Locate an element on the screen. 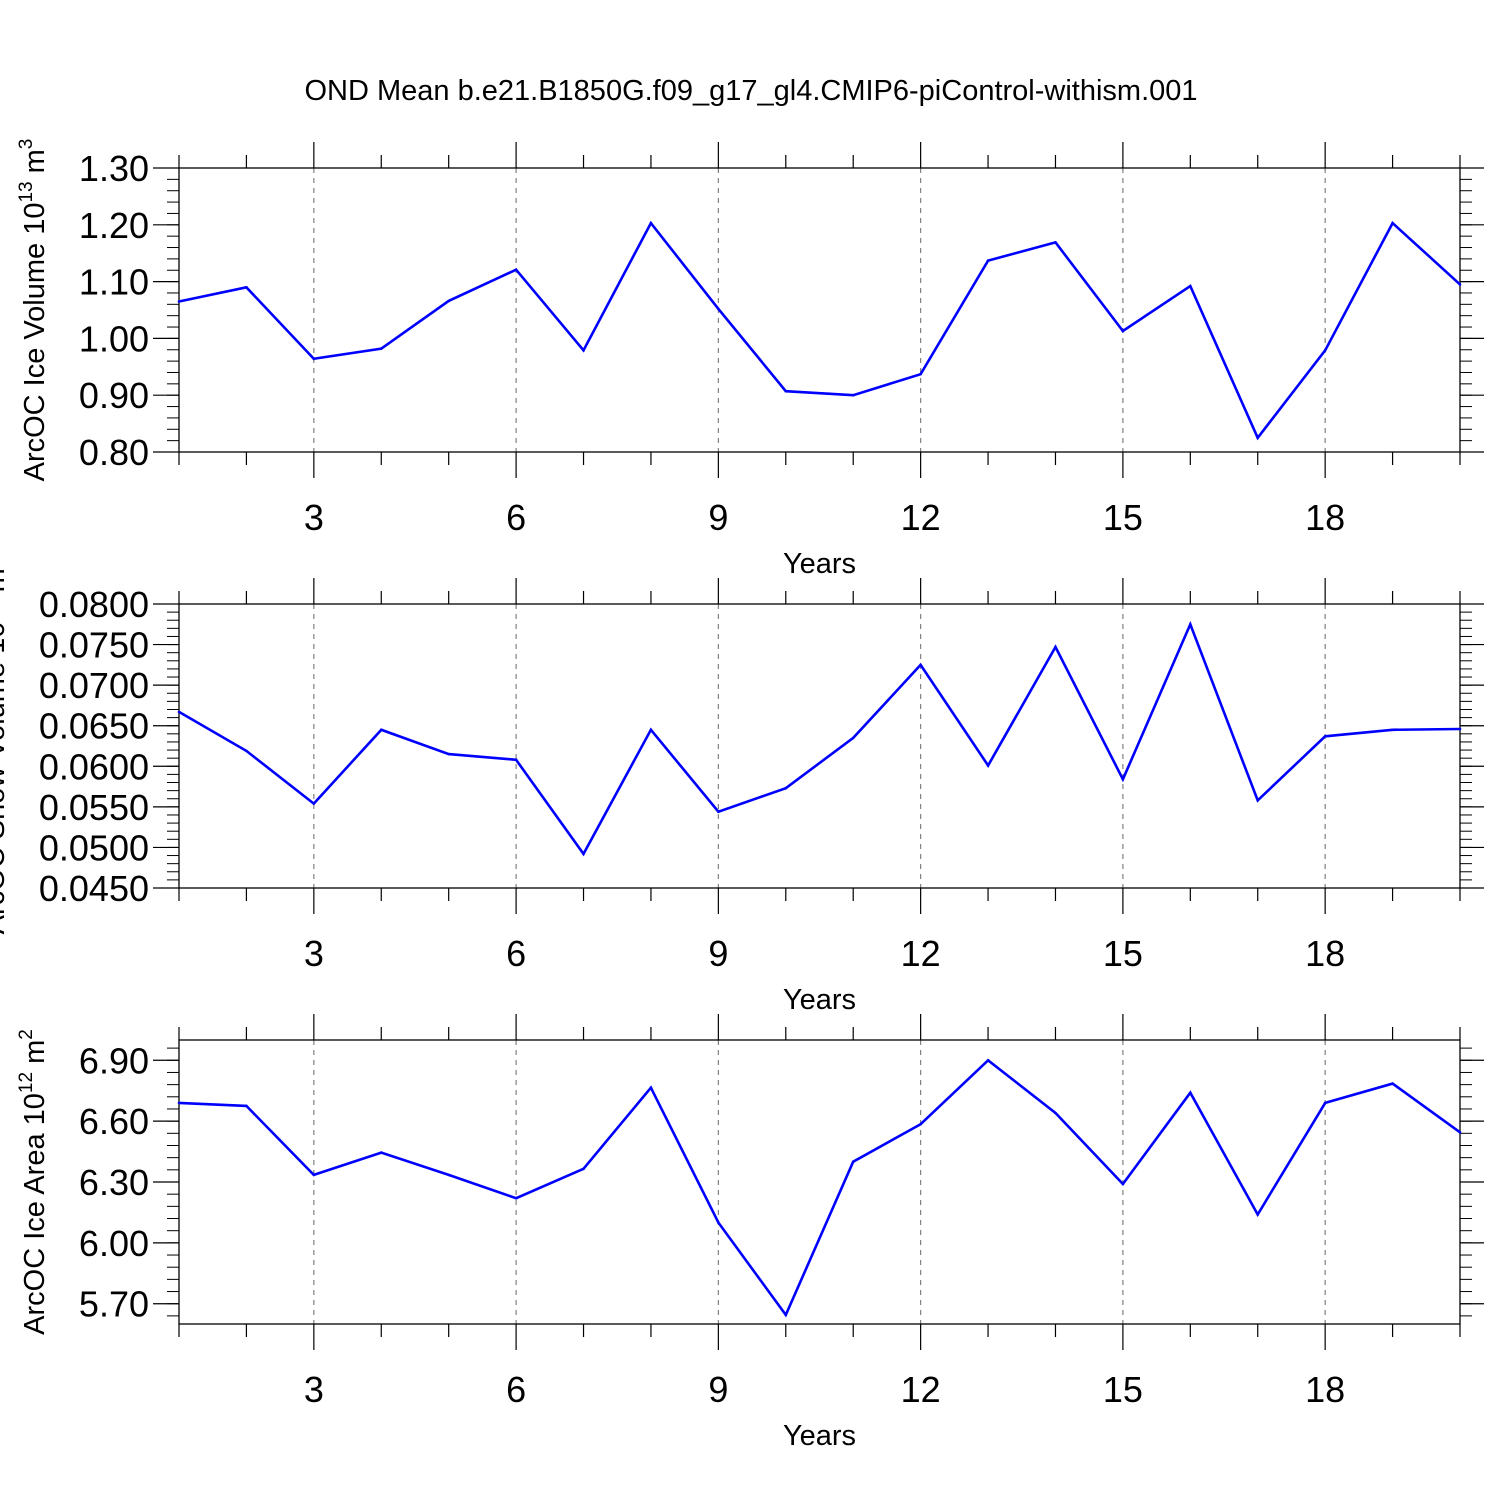 This screenshot has width=1500, height=1505. y-tick-label: 6.00 is located at coordinates (114, 1243).